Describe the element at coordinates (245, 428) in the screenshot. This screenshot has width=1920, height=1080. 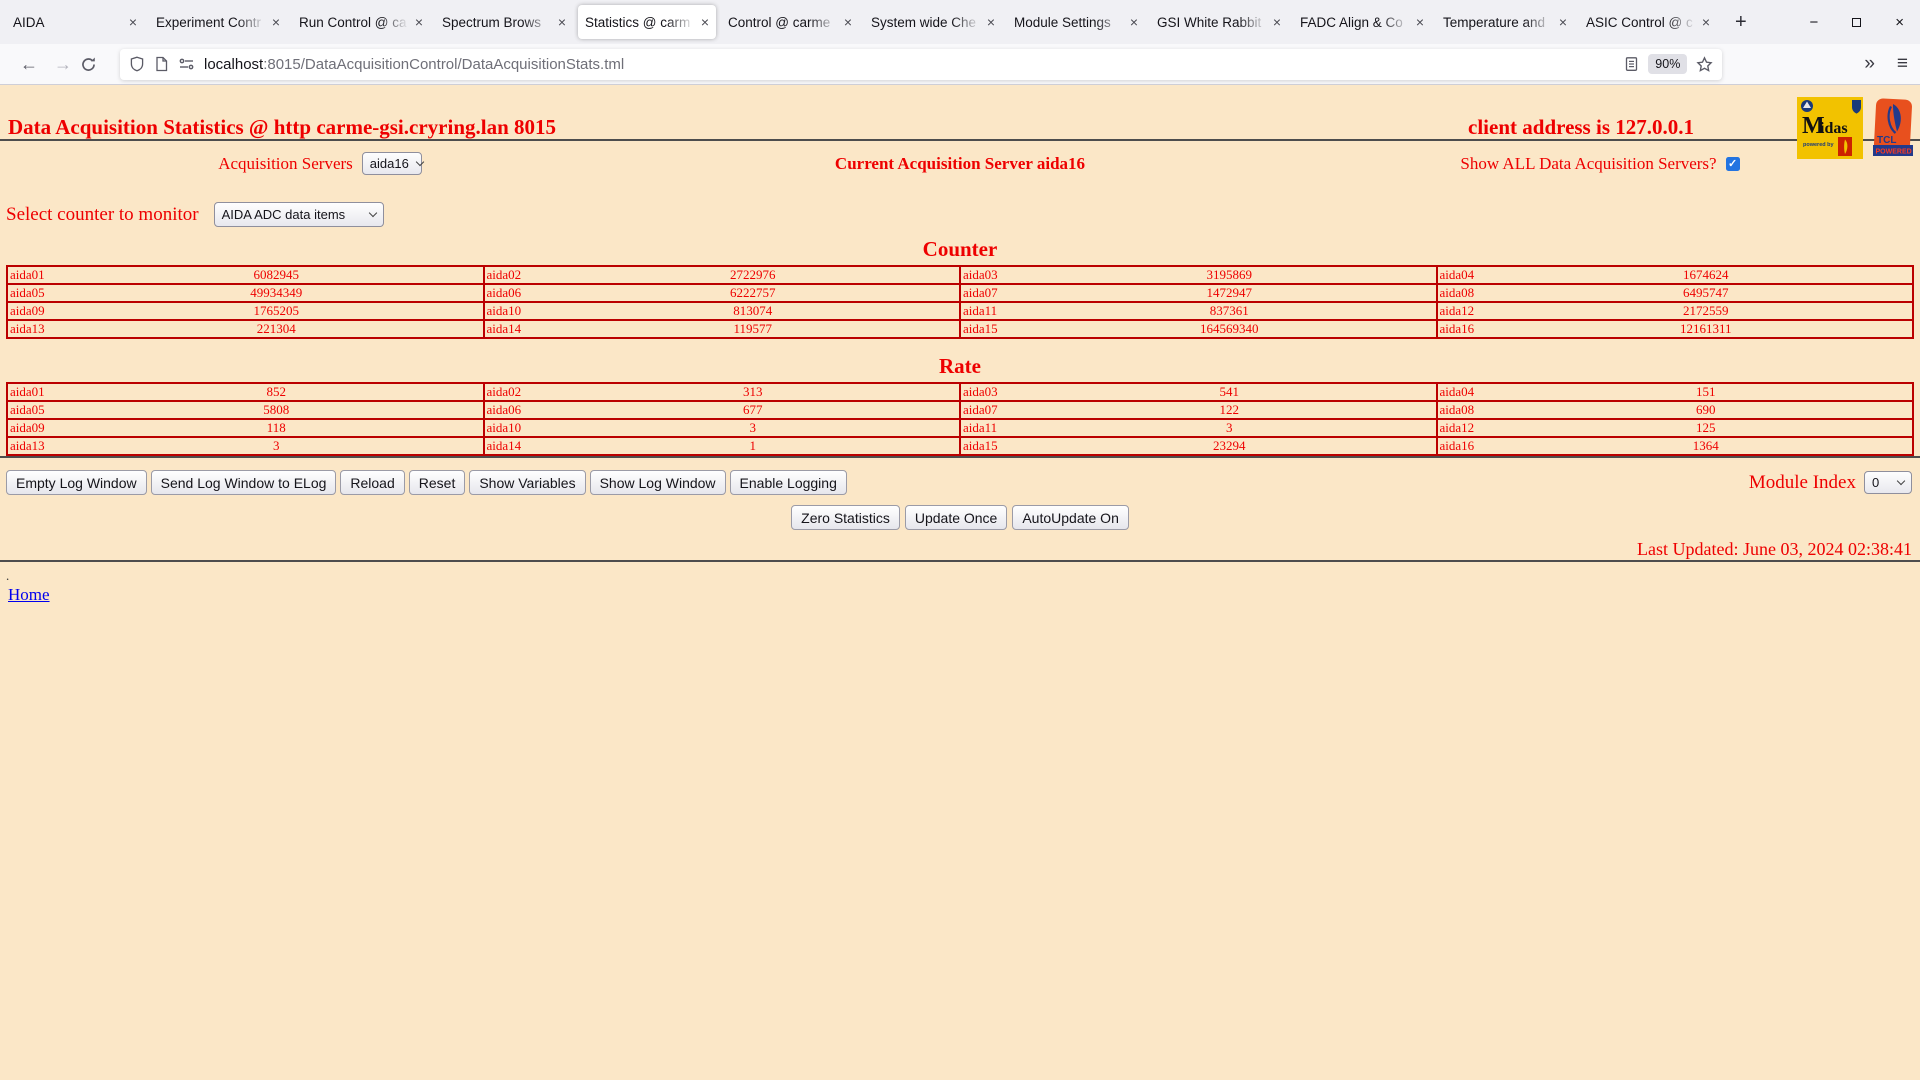
I see `stat-pair: aida09 118` at that location.